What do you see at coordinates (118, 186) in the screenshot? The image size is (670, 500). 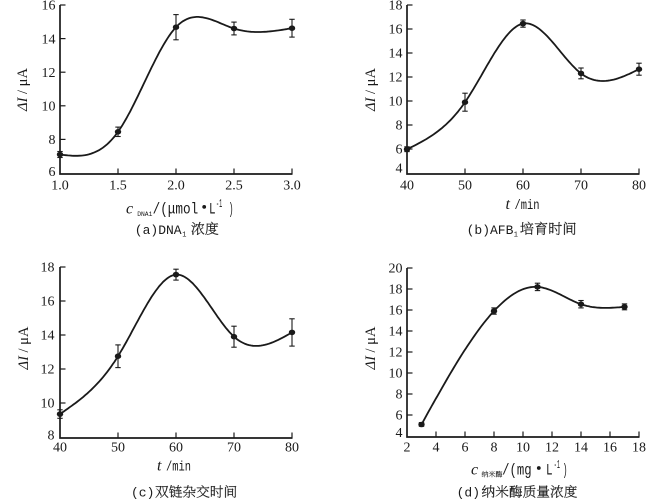 I see `svg-text: 1.5` at bounding box center [118, 186].